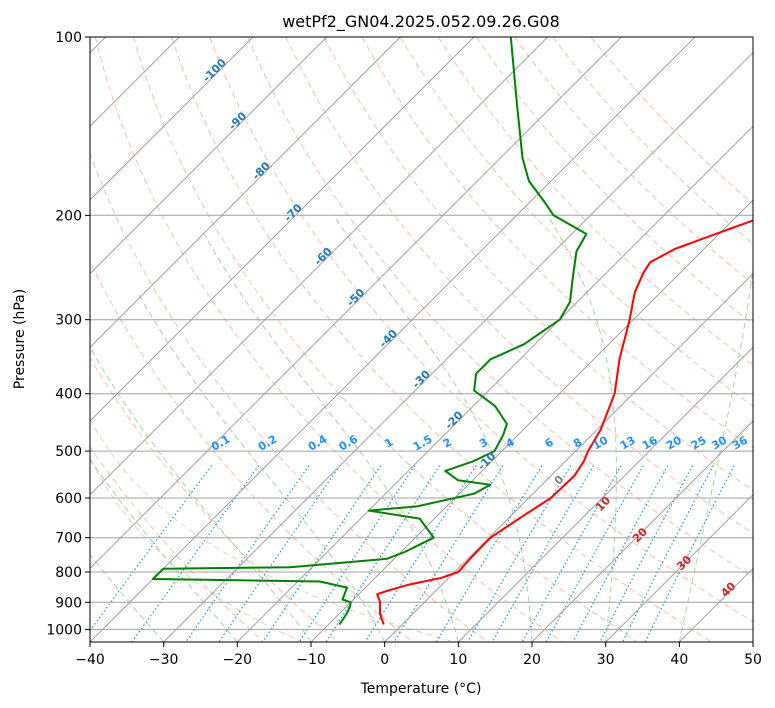  I want to click on isotherm-label: -20, so click(453, 419).